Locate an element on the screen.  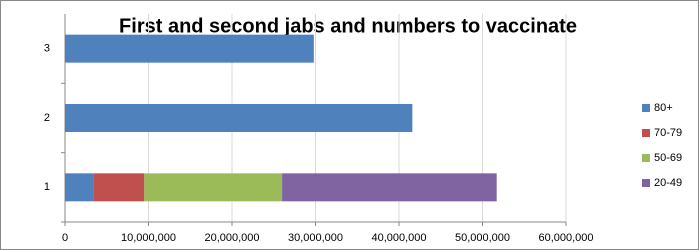
legend-label: 80+ is located at coordinates (663, 108).